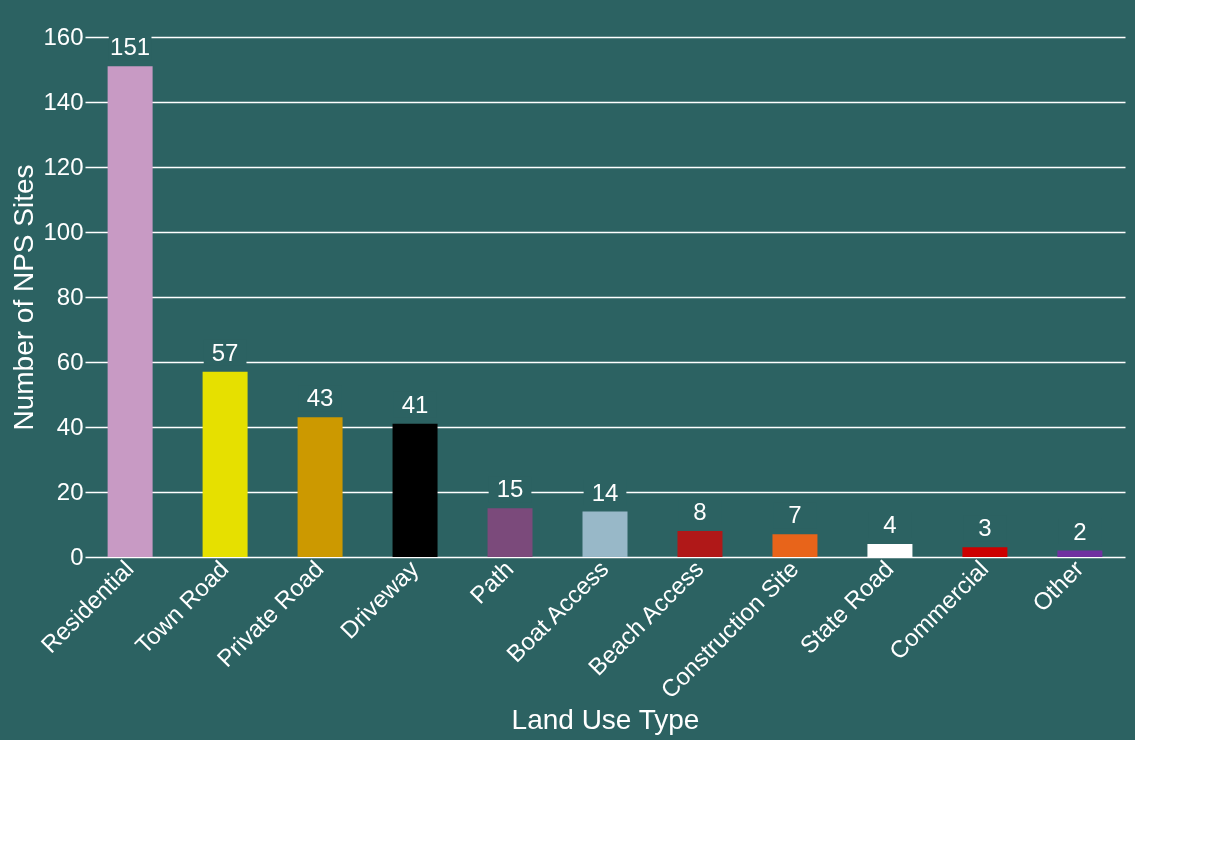 This screenshot has height=850, width=1212. Describe the element at coordinates (63, 166) in the screenshot. I see `y-tick-label: 120` at that location.